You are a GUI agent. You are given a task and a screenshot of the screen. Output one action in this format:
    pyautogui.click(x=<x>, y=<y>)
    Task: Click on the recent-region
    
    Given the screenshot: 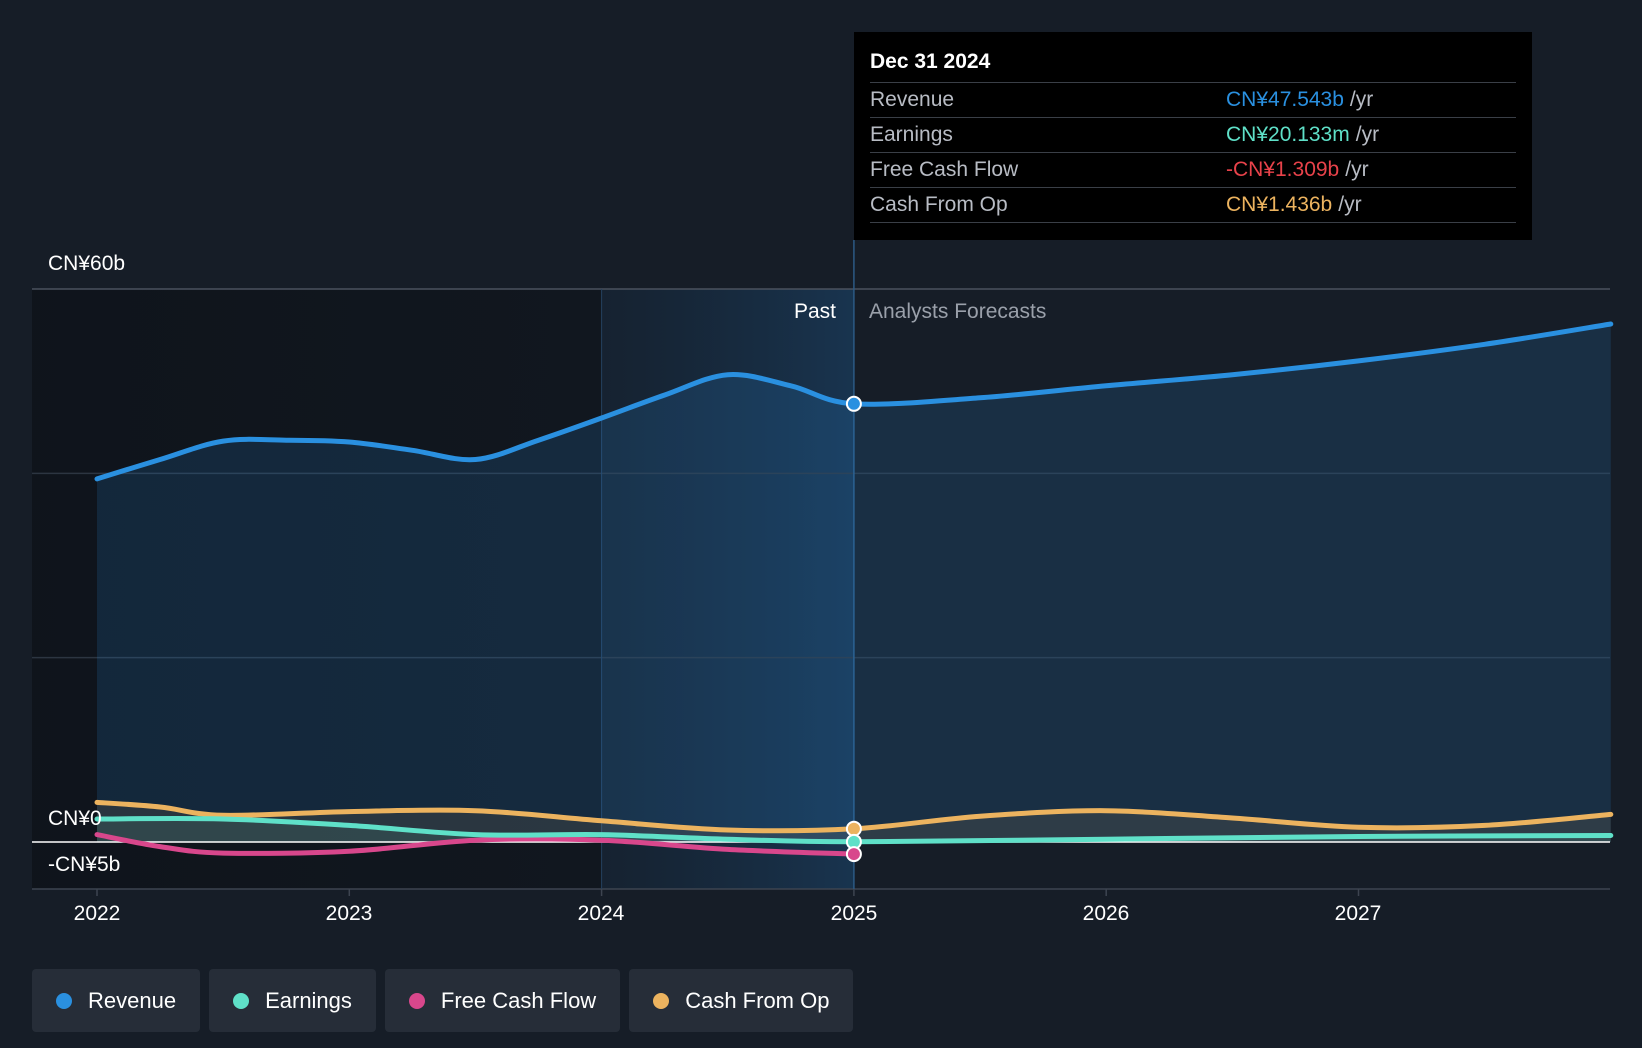 What is the action you would take?
    pyautogui.click(x=727, y=589)
    